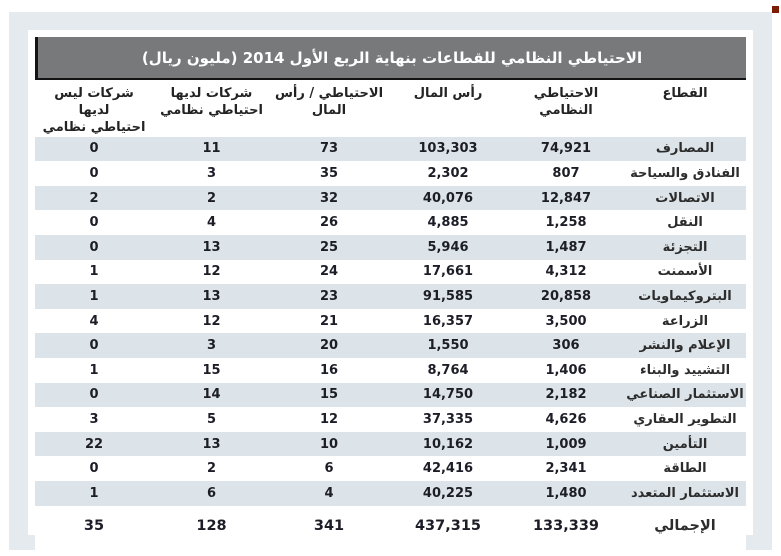 The height and width of the screenshot is (556, 781). Describe the element at coordinates (448, 469) in the screenshot. I see `value-cell-capital: 42,416` at that location.